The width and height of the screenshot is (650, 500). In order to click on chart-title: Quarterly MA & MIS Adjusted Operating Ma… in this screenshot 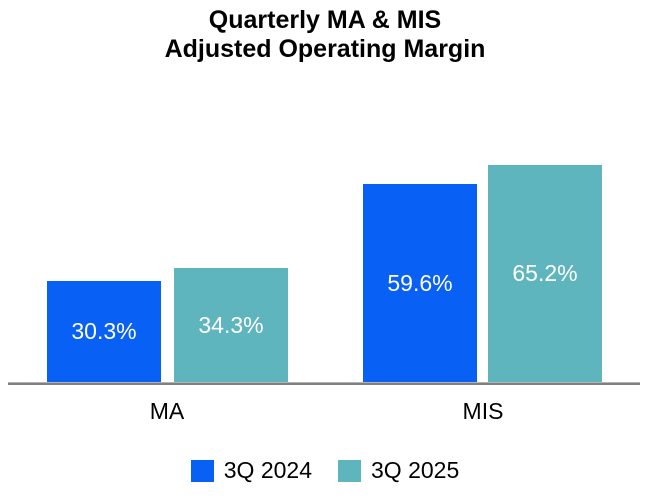, I will do `click(325, 35)`.